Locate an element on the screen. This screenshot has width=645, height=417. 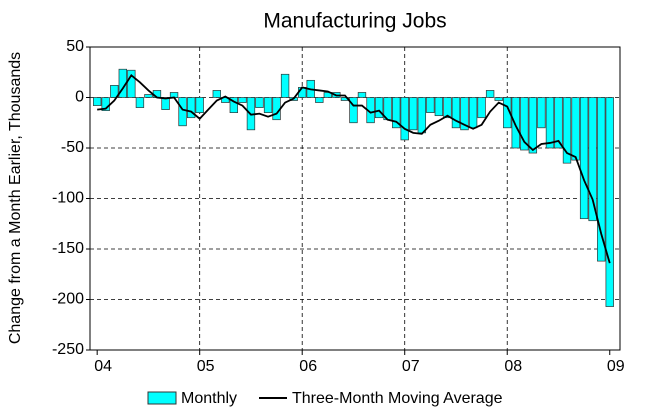
x-tick-label: 07 is located at coordinates (411, 366).